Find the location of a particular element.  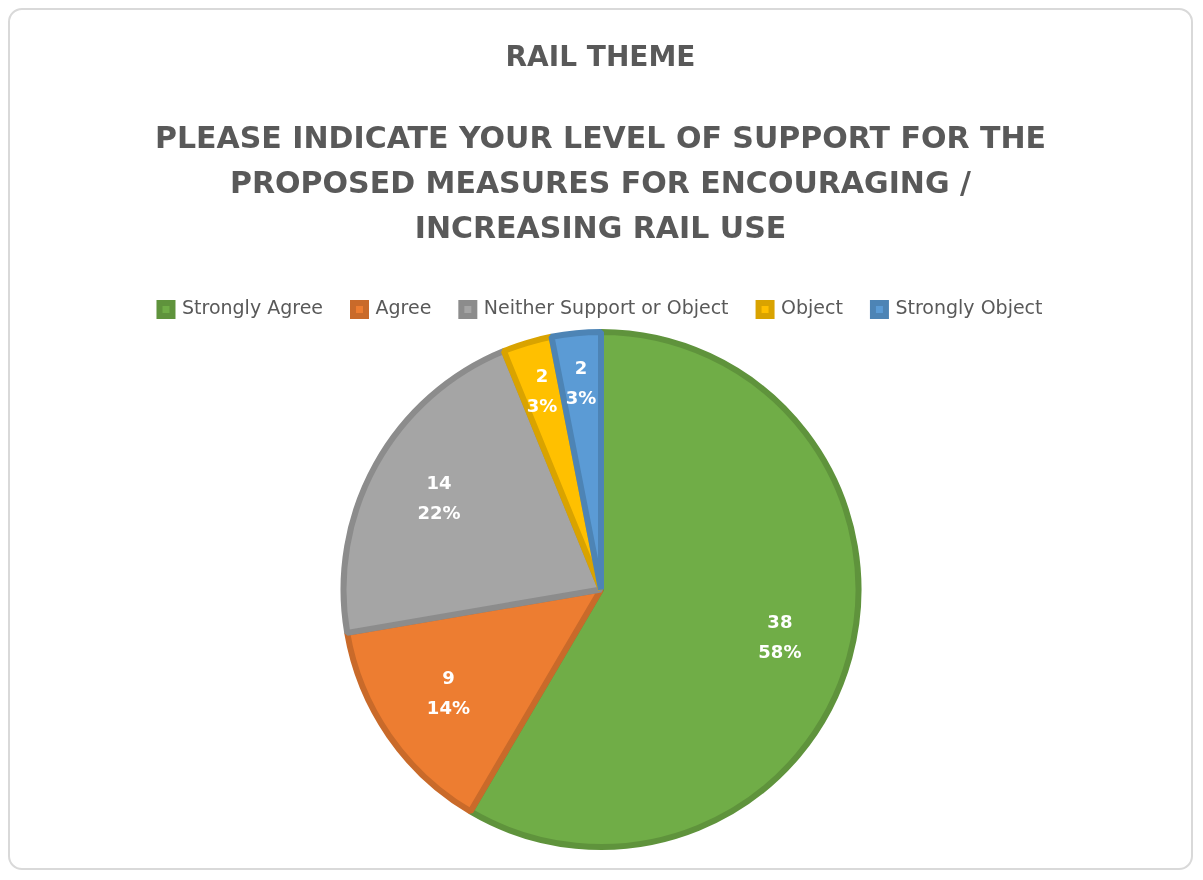

data-label: 38 58% is located at coordinates (779, 636).